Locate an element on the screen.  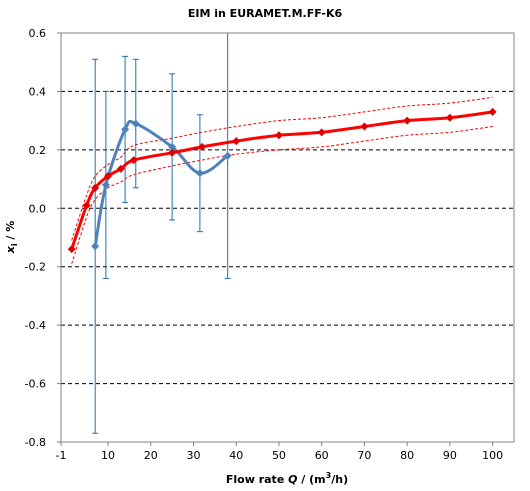
y-tick-label-2: -0.4 is located at coordinates (35, 325).